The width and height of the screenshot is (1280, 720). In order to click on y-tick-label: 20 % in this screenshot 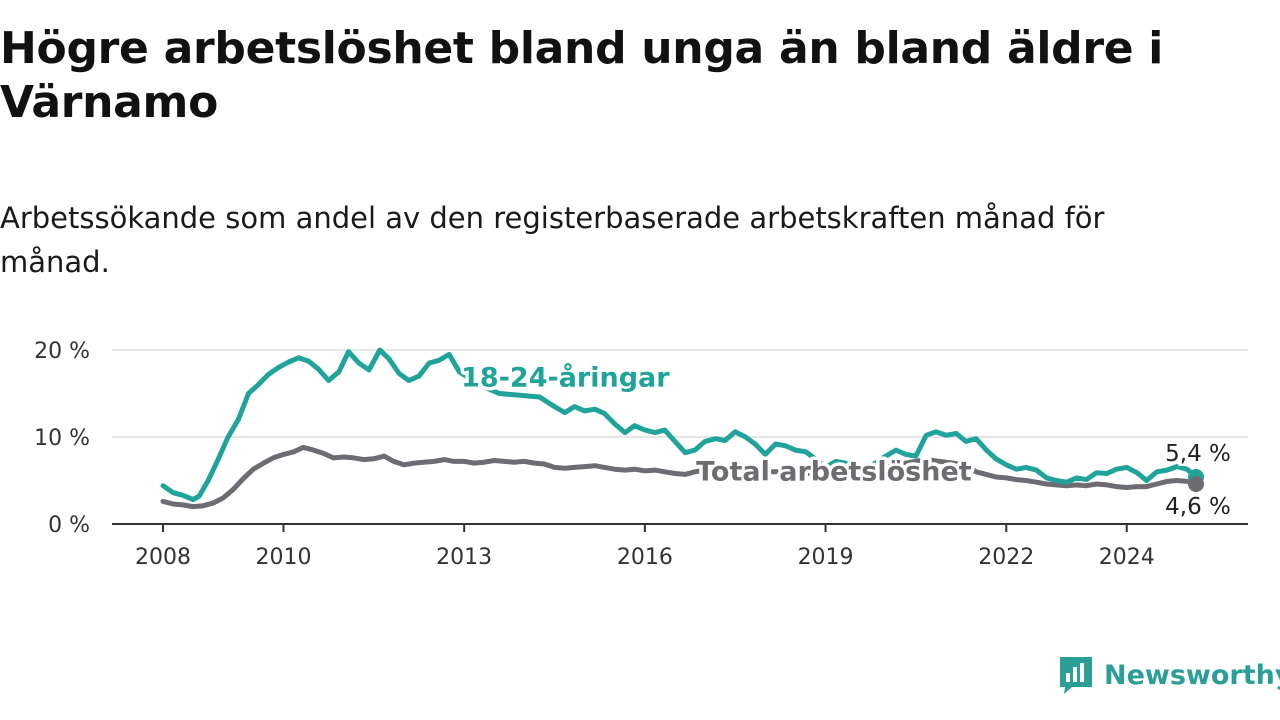, I will do `click(62, 351)`.